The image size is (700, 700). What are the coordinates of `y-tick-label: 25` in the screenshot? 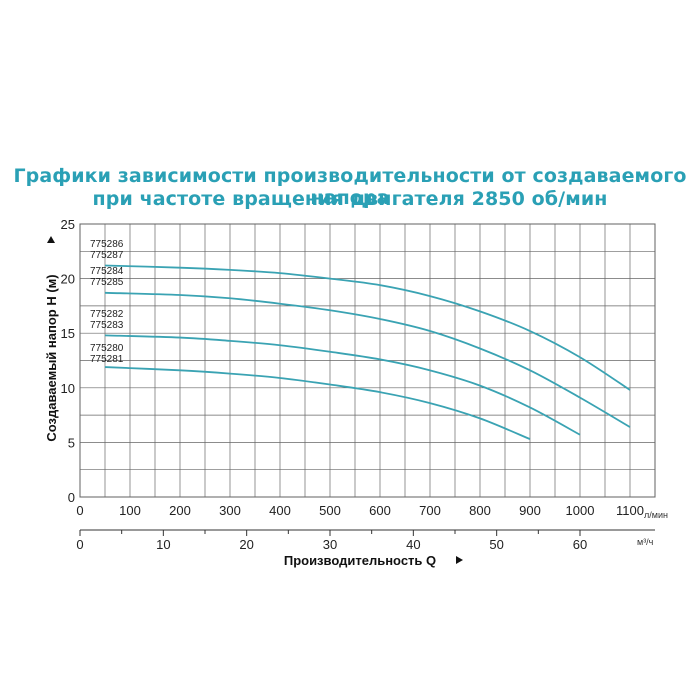 It's located at (68, 224).